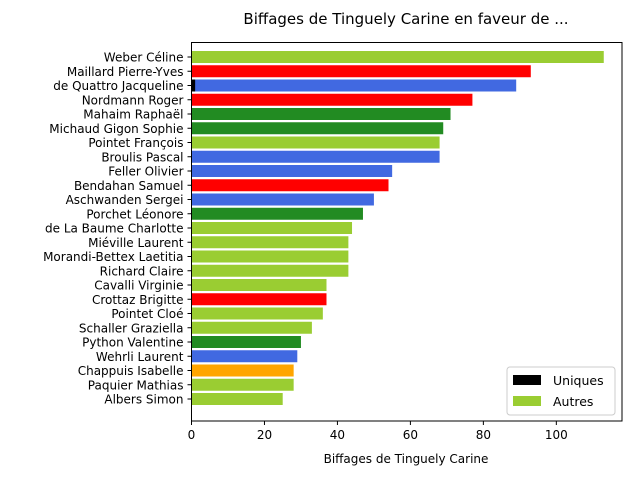 The image size is (640, 480). What do you see at coordinates (143, 400) in the screenshot?
I see `y-tick-label: Albers Simon` at bounding box center [143, 400].